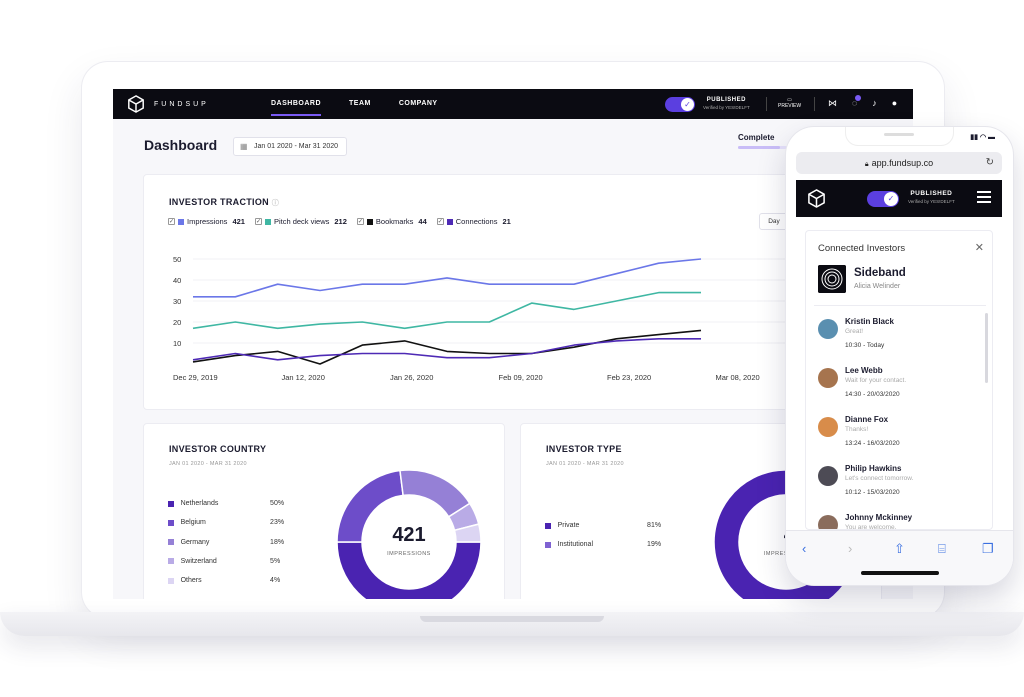 This screenshot has height=697, width=1024. Describe the element at coordinates (894, 103) in the screenshot. I see `user-icon: ●` at that location.